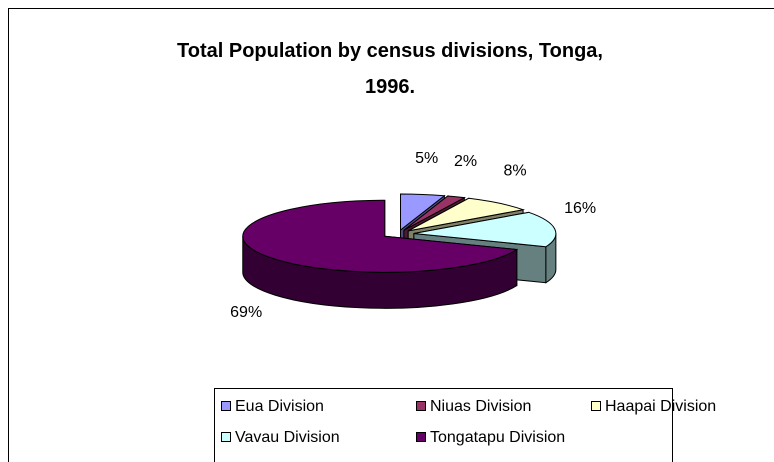 This screenshot has height=462, width=774. Describe the element at coordinates (287, 437) in the screenshot. I see `legend-label: Vavau Division` at that location.